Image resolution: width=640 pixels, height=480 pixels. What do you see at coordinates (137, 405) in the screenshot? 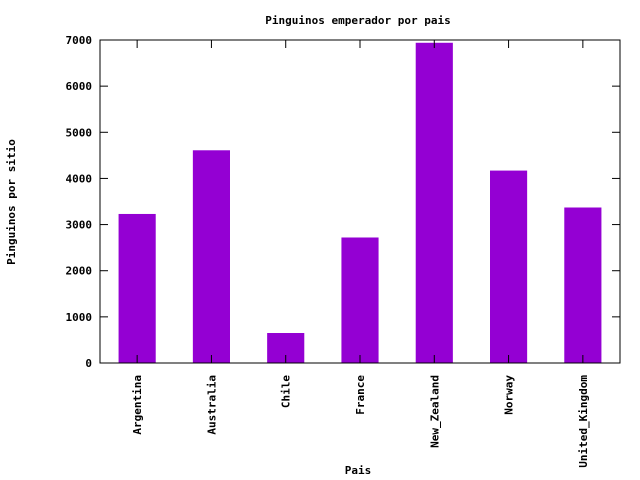
I see `x-tick-label: Argentina` at bounding box center [137, 405].